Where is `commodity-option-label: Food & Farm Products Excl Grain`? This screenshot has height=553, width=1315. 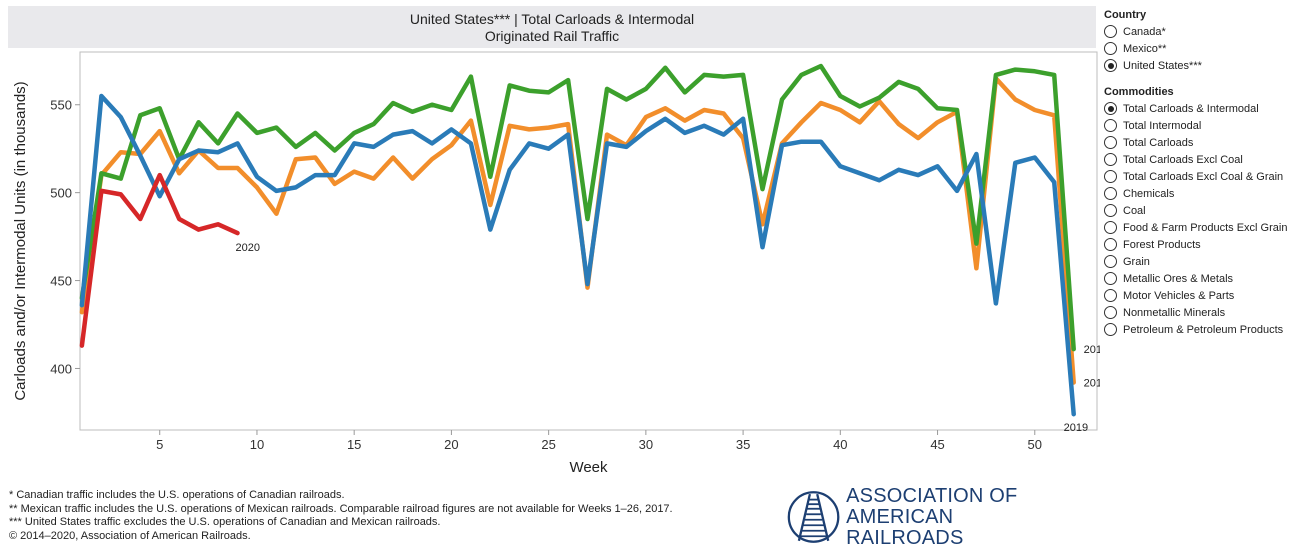
commodity-option-label: Food & Farm Products Excl Grain is located at coordinates (1205, 227).